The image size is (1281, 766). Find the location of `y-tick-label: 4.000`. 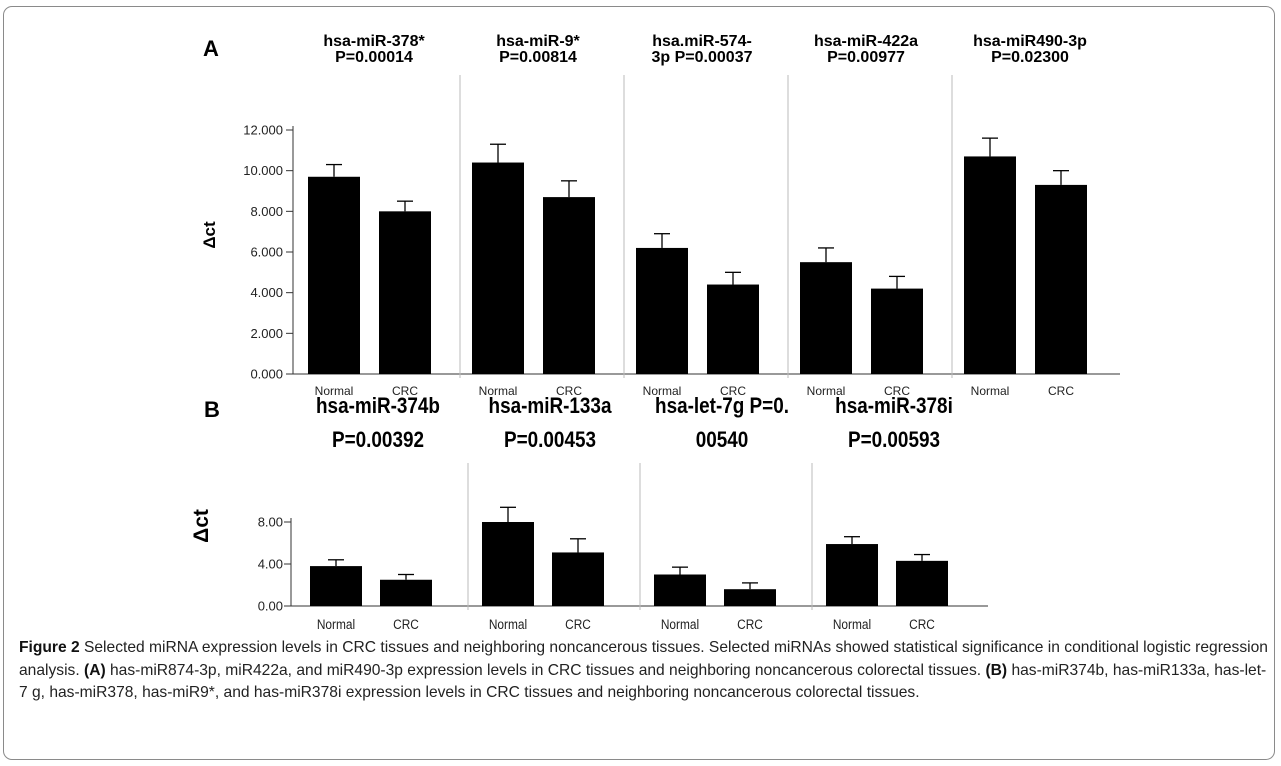

y-tick-label: 4.000 is located at coordinates (266, 292).